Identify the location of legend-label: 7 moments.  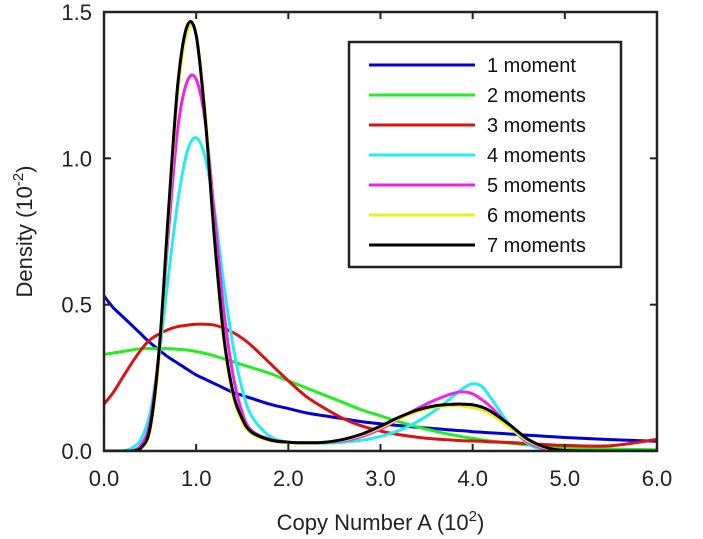
(536, 246).